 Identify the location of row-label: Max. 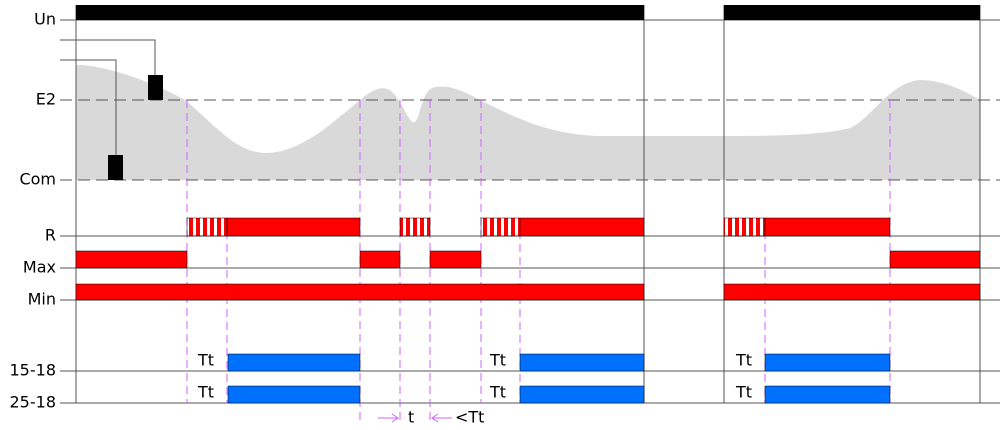
(39, 267).